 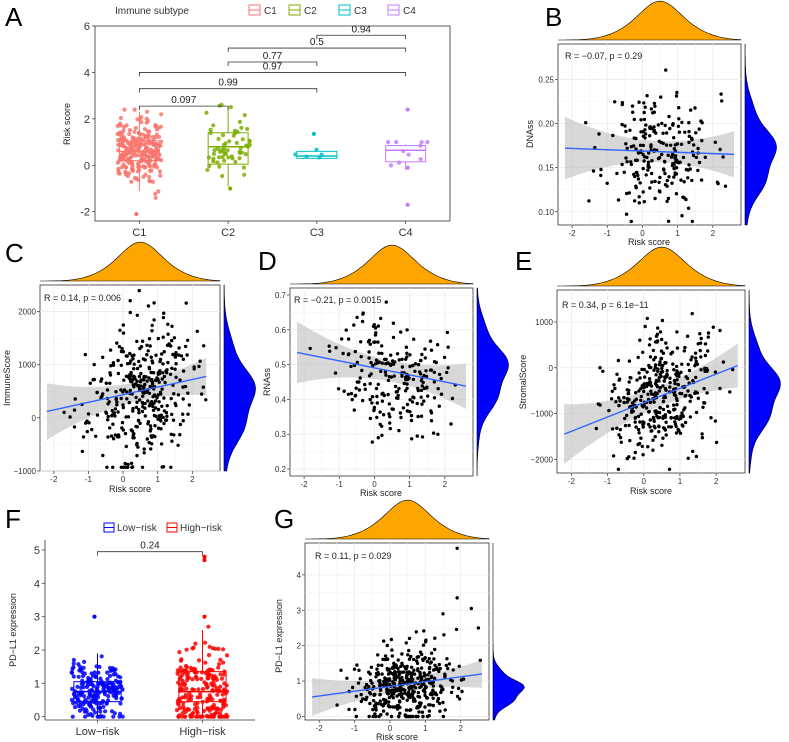 I want to click on top-density-c, so click(x=130, y=261).